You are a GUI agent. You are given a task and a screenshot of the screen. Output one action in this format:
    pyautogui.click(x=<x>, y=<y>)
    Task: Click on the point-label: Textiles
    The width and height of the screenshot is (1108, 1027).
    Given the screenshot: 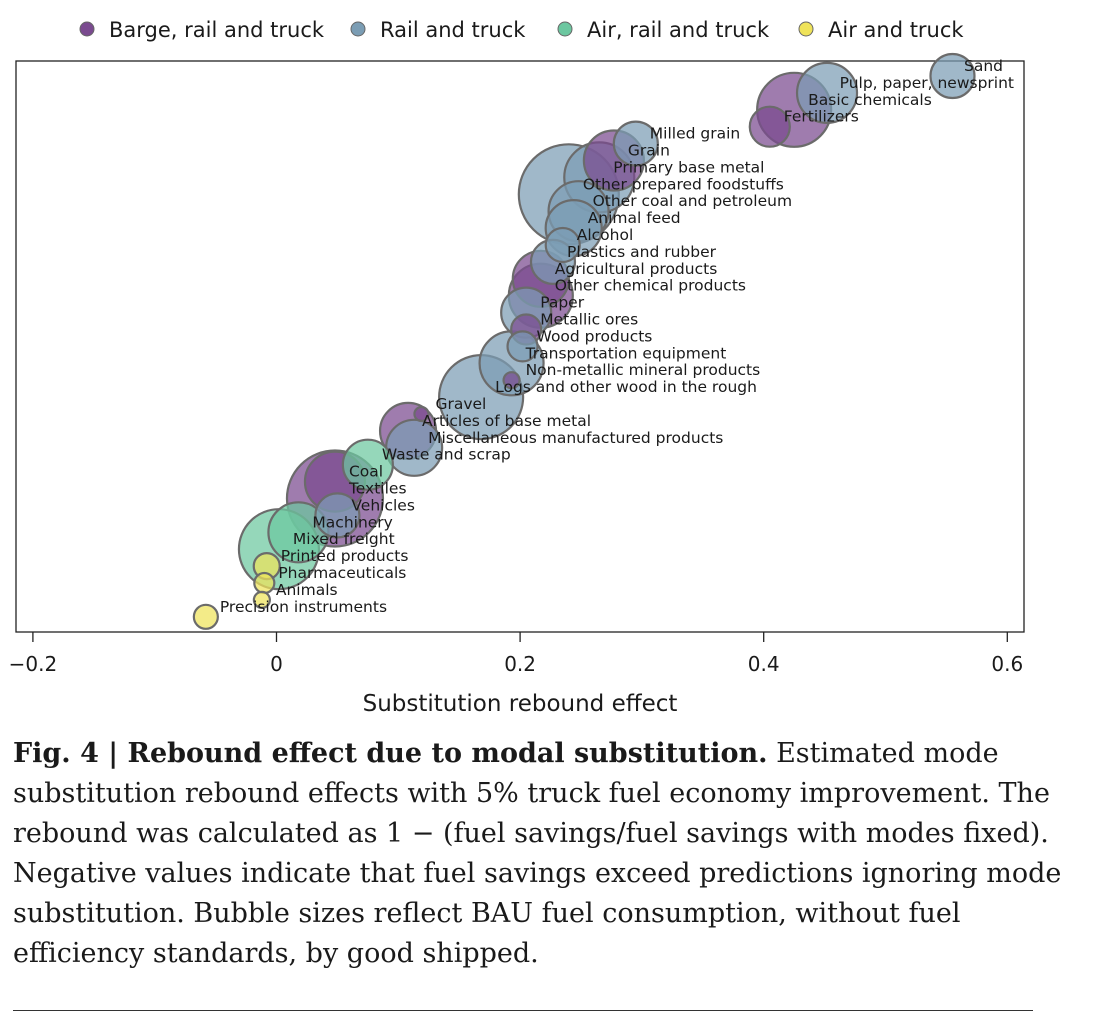 What is the action you would take?
    pyautogui.click(x=377, y=489)
    